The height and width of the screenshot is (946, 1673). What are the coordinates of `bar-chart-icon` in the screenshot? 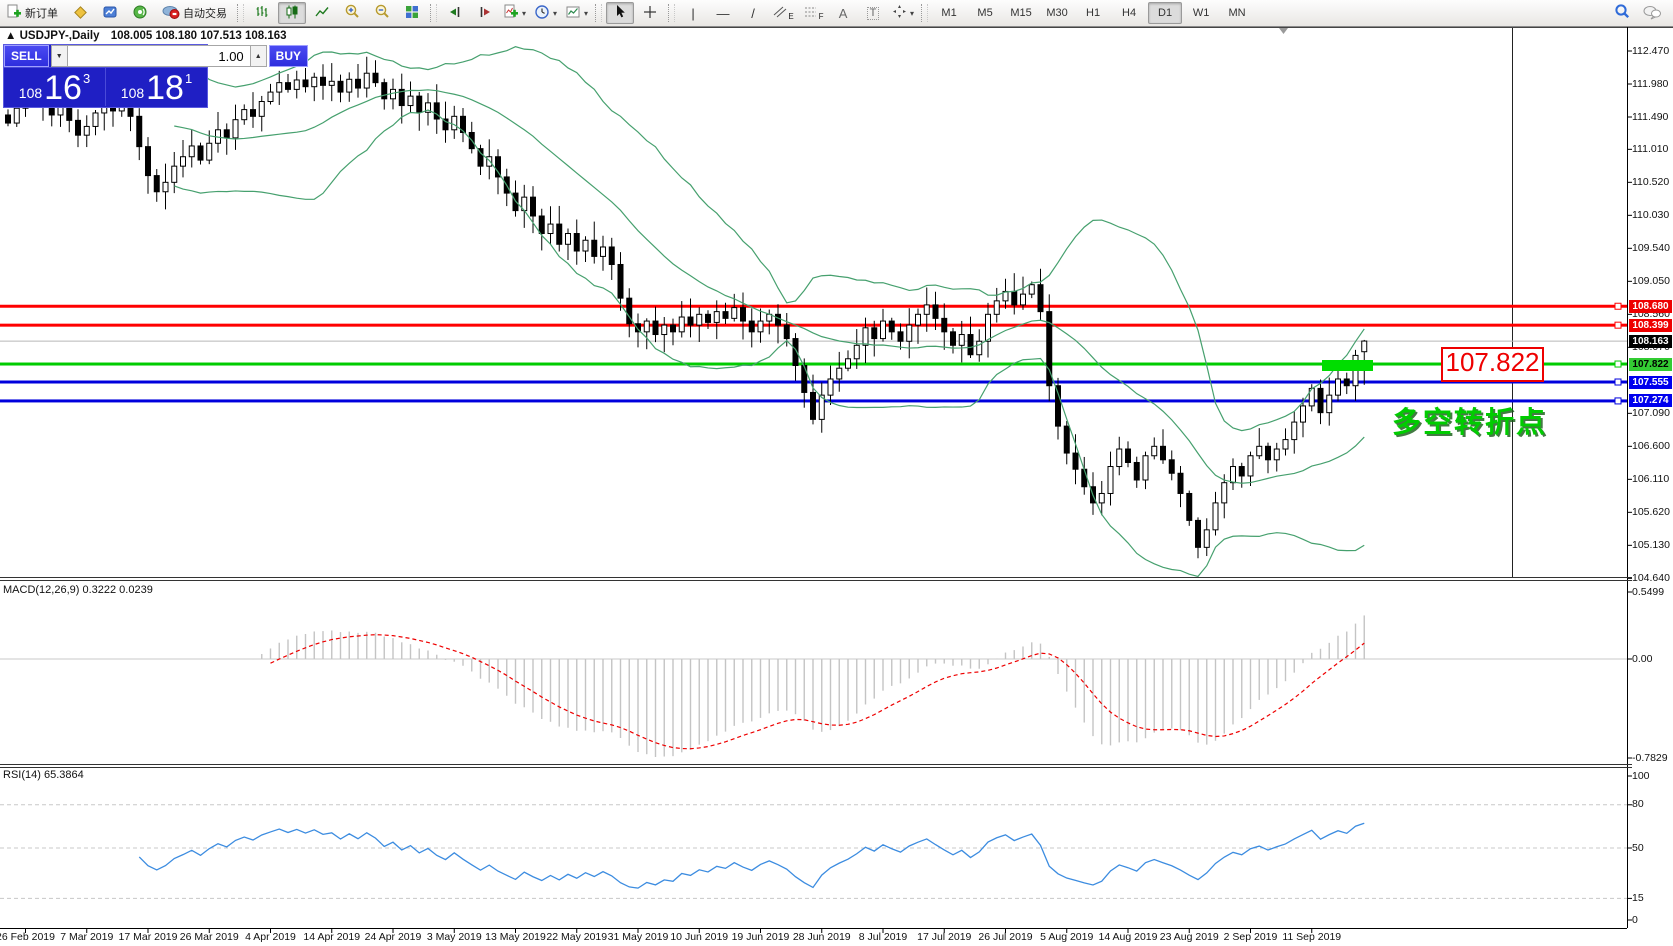 It's located at (262, 13).